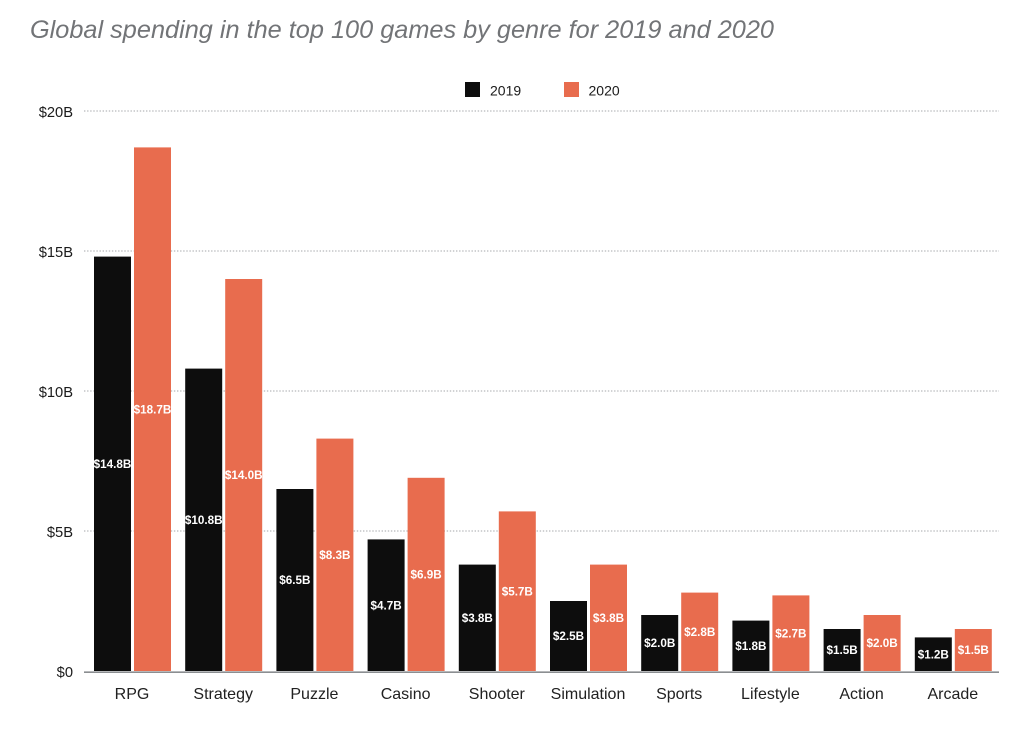 Image resolution: width=1024 pixels, height=740 pixels. I want to click on svg-text: $0, so click(65, 673).